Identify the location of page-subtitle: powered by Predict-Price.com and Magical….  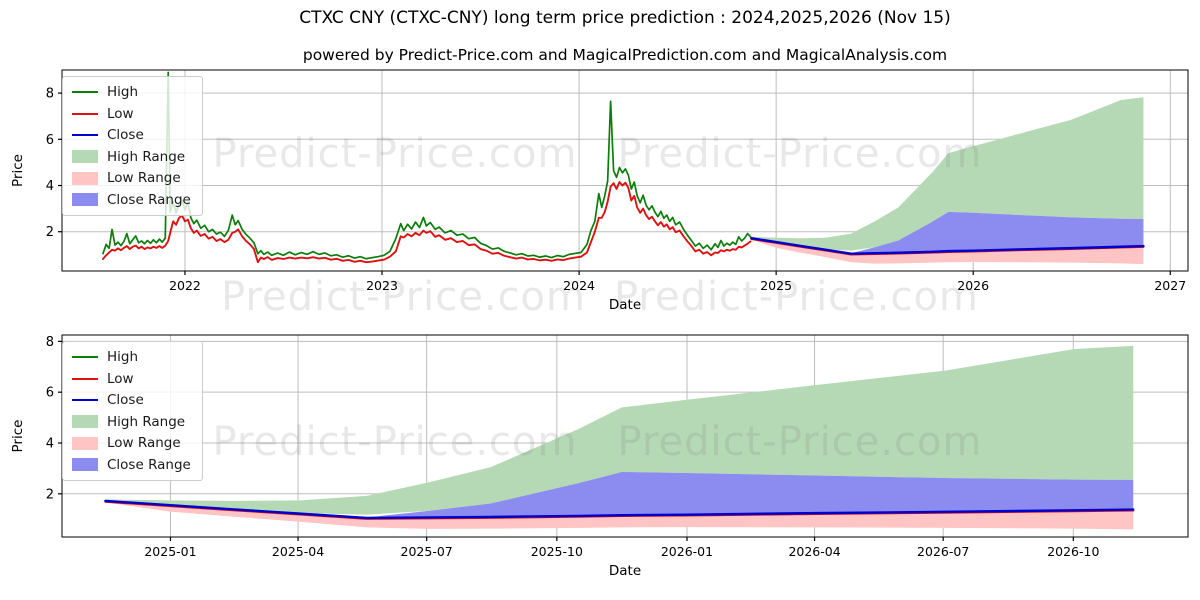
(625, 55).